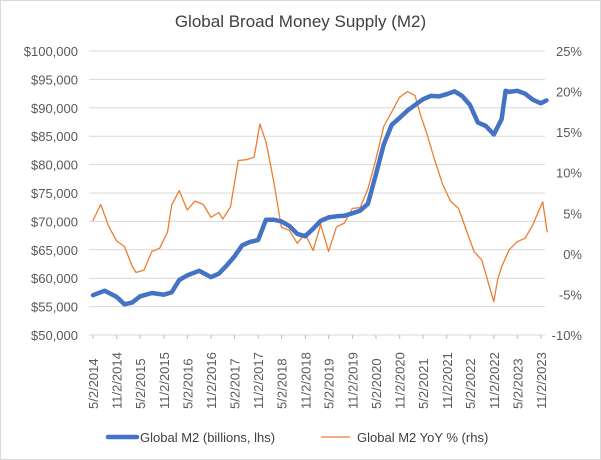 This screenshot has width=601, height=460. What do you see at coordinates (54, 221) in the screenshot?
I see `left-axis-tick-label: $70,000` at bounding box center [54, 221].